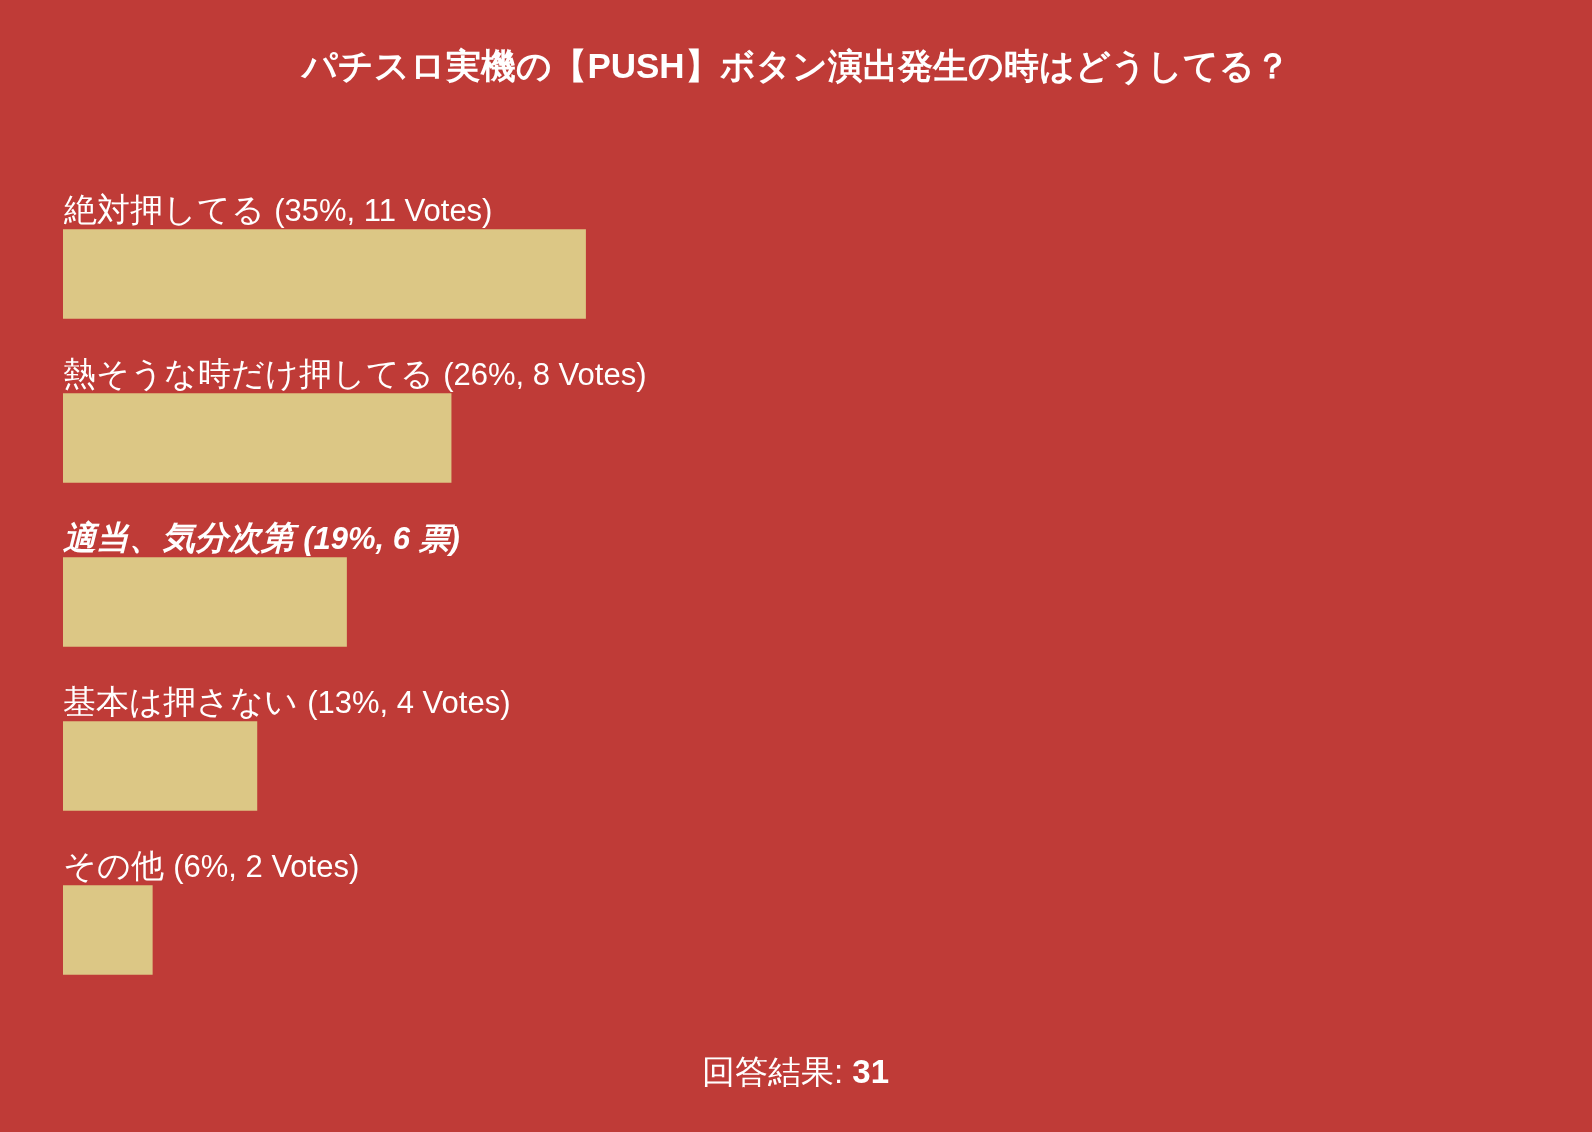  I want to click on y-tick-label: 基本は押さない, so click(180, 701).